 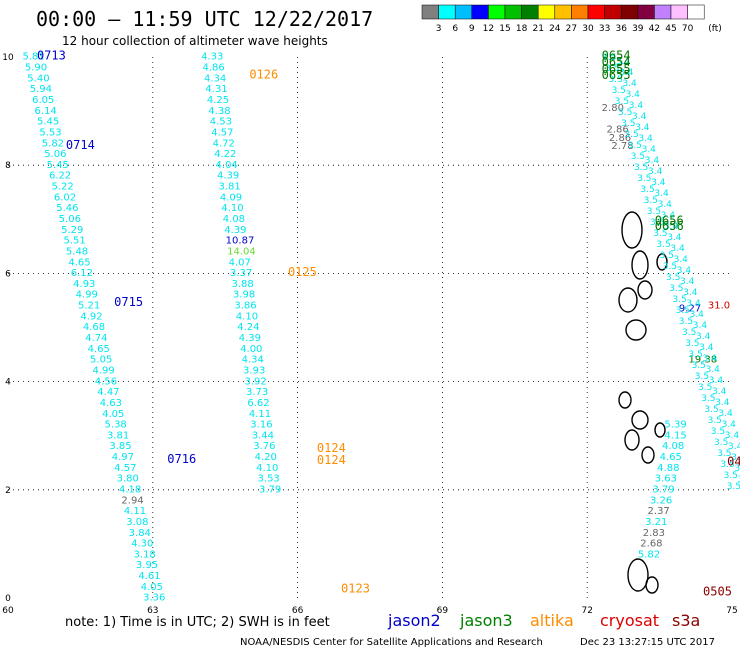 What do you see at coordinates (152, 611) in the screenshot?
I see `x-tick-label: 63` at bounding box center [152, 611].